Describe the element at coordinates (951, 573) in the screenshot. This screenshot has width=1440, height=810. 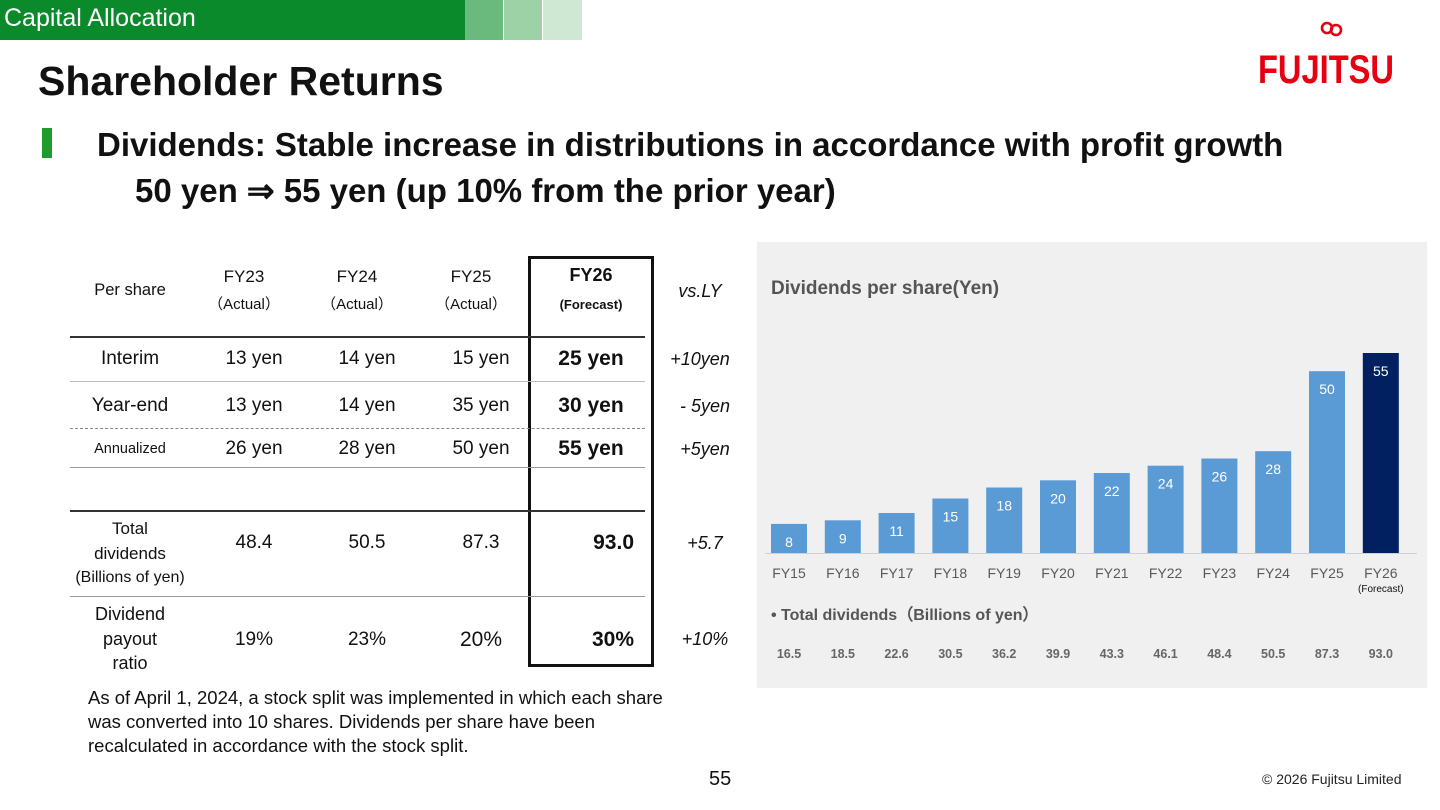
I see `x-tick-label: FY18` at that location.